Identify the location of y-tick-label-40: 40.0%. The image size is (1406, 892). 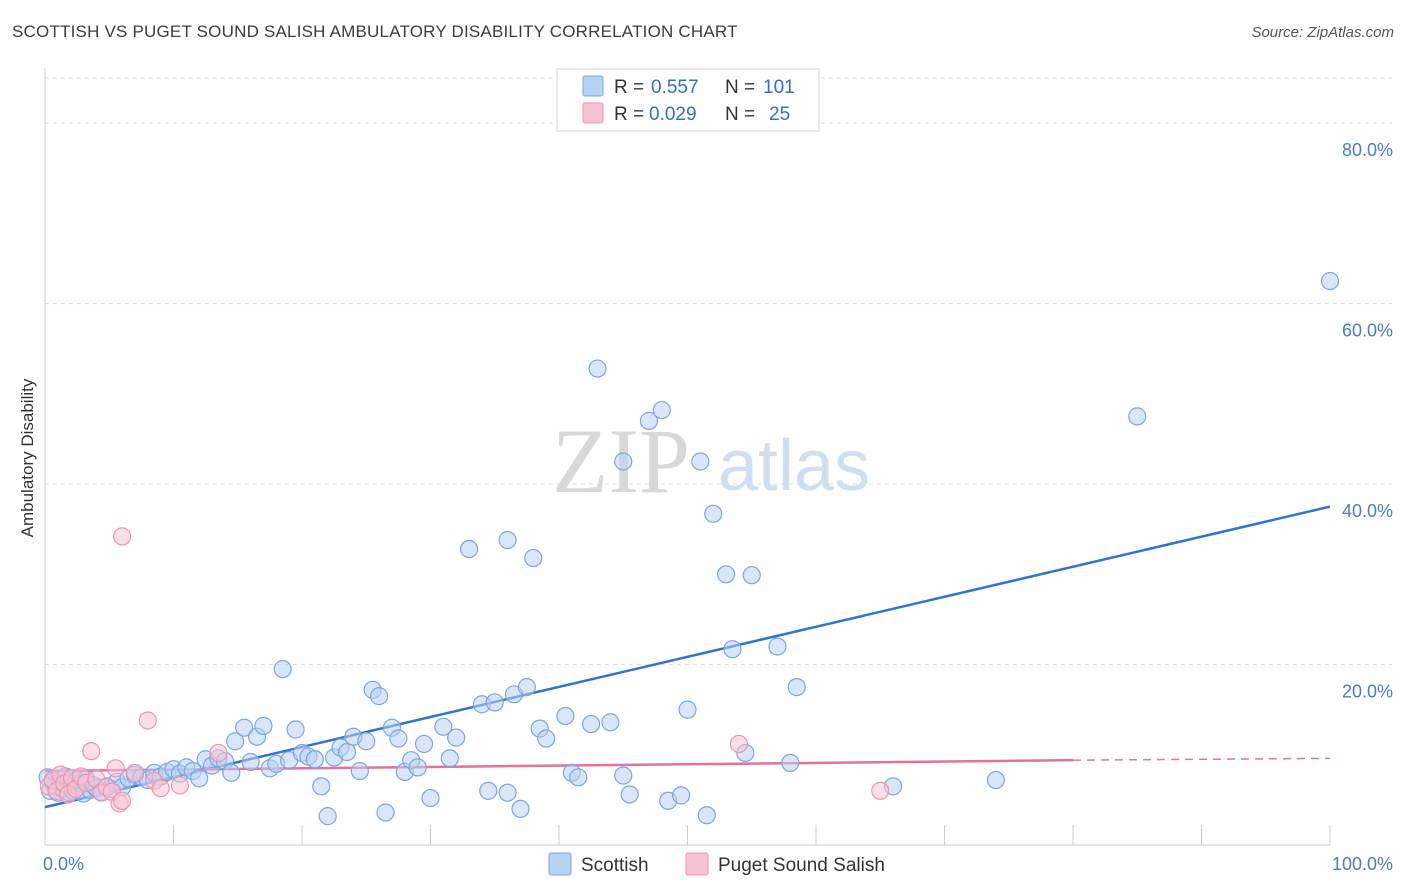
(1367, 511).